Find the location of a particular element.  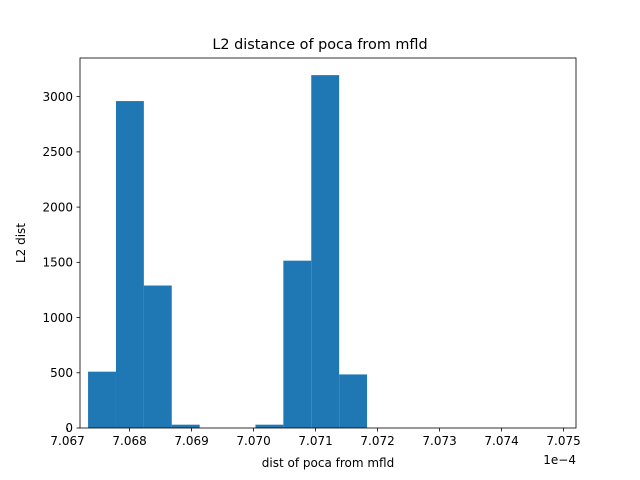

y-tick-label: 2500 is located at coordinates (57, 152).